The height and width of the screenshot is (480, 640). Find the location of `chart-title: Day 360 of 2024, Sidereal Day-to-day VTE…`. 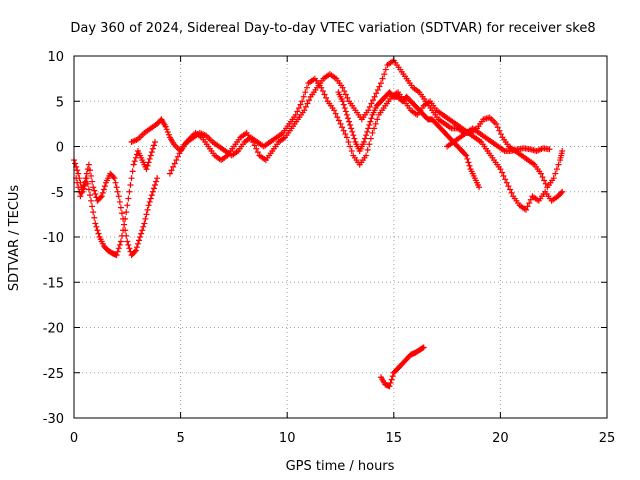

chart-title: Day 360 of 2024, Sidereal Day-to-day VTE… is located at coordinates (332, 28).